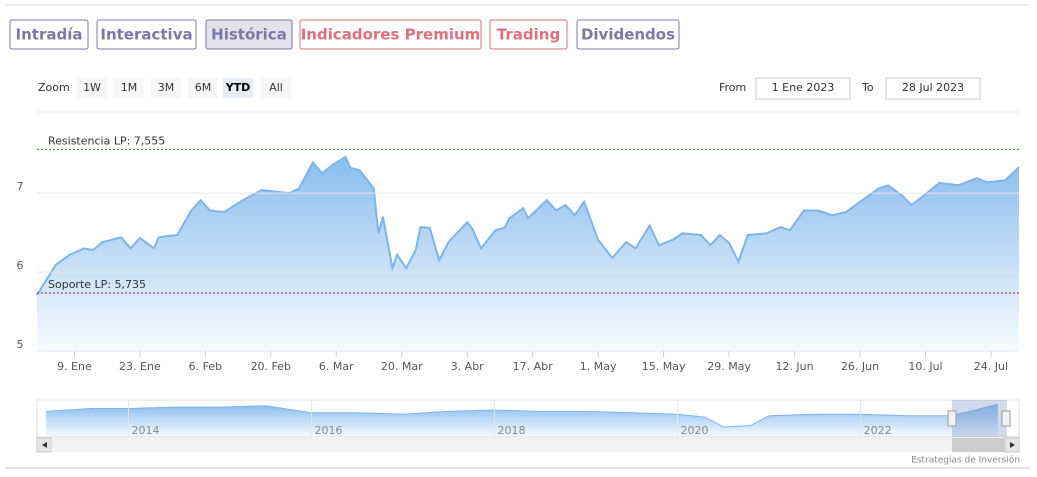 The width and height of the screenshot is (1037, 477). Describe the element at coordinates (140, 366) in the screenshot. I see `x-tick-label: 23. Ene` at that location.